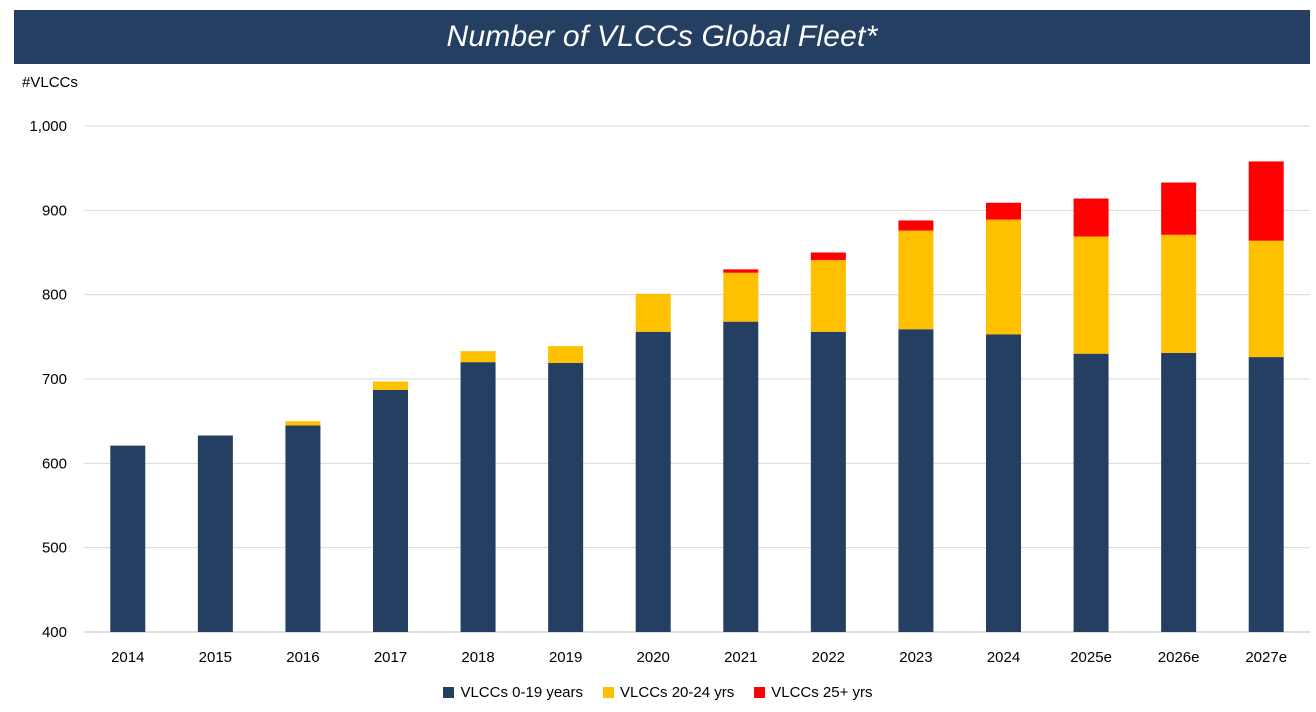 The width and height of the screenshot is (1316, 712). I want to click on x-tick-label: 2021, so click(740, 657).